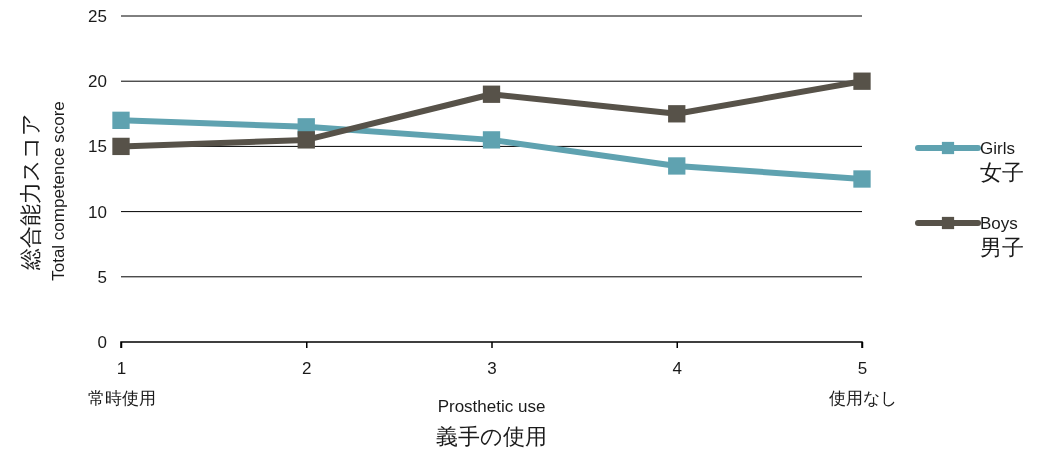 The height and width of the screenshot is (449, 1045). What do you see at coordinates (97, 82) in the screenshot?
I see `y-tick-label: 20` at bounding box center [97, 82].